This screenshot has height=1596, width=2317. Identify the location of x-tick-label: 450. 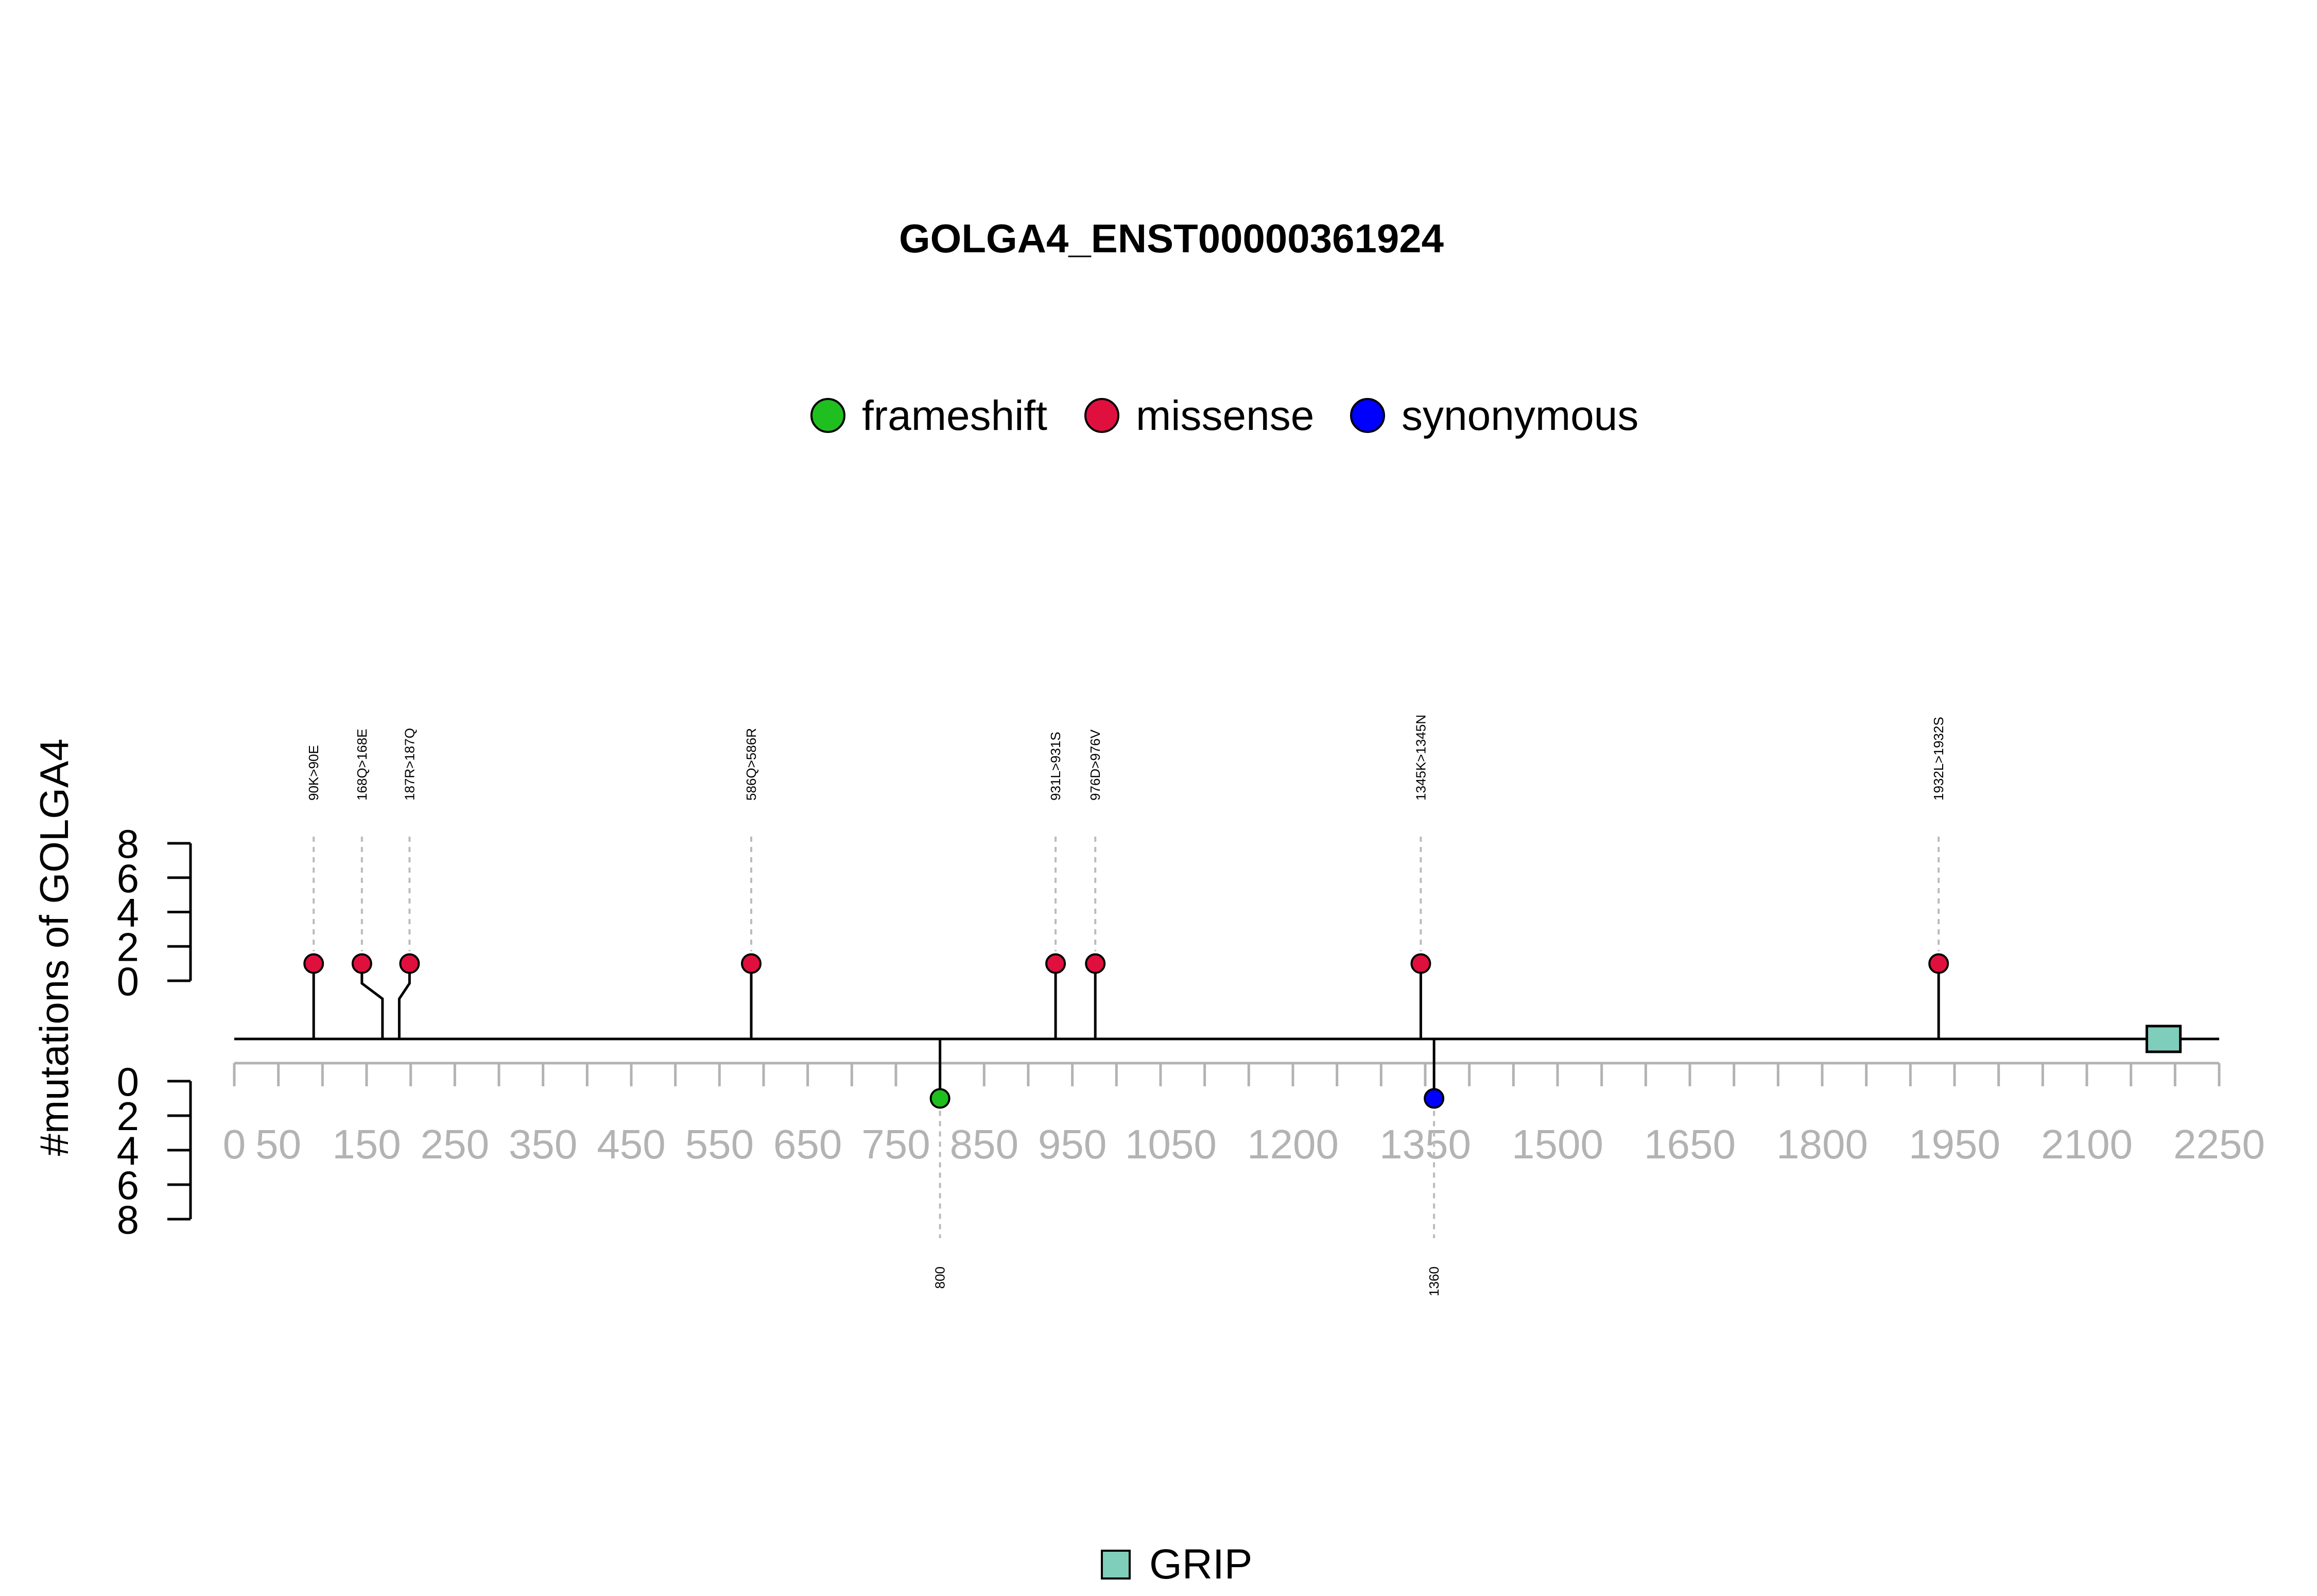
(631, 1144).